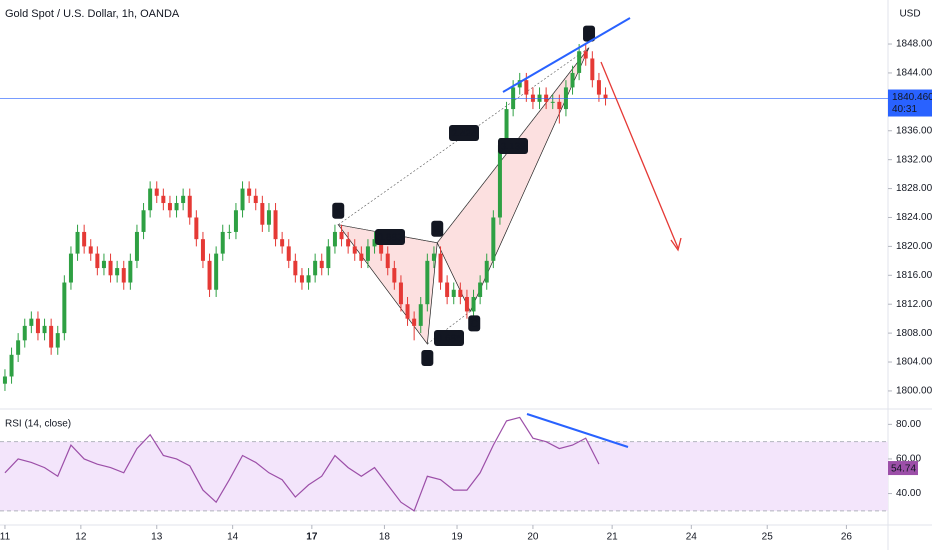 Image resolution: width=932 pixels, height=550 pixels. I want to click on time-tick-label: 13, so click(157, 537).